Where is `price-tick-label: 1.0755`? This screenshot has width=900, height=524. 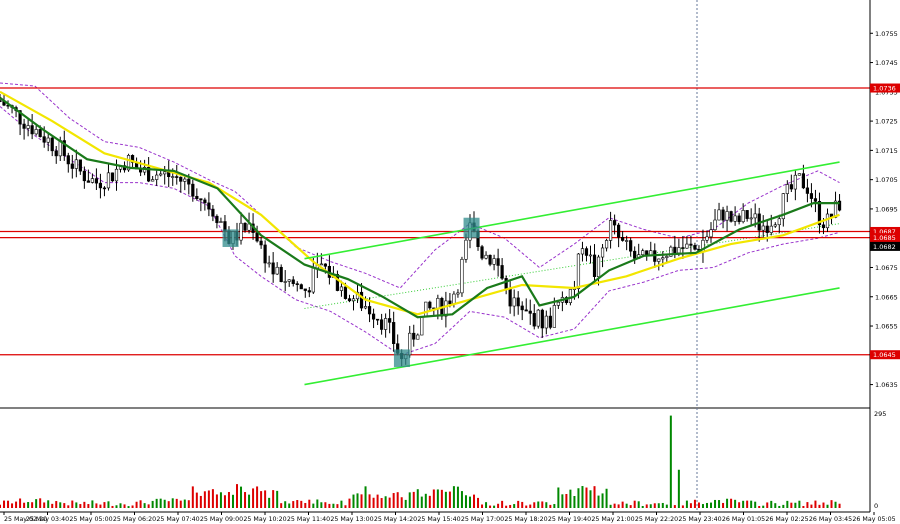 price-tick-label: 1.0755 is located at coordinates (886, 34).